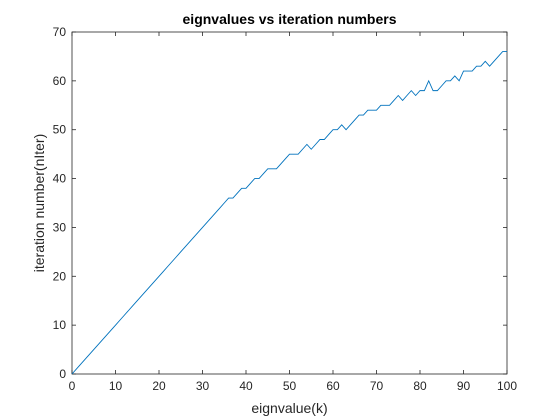 The image size is (560, 420). I want to click on x-tick-label: 20, so click(159, 386).